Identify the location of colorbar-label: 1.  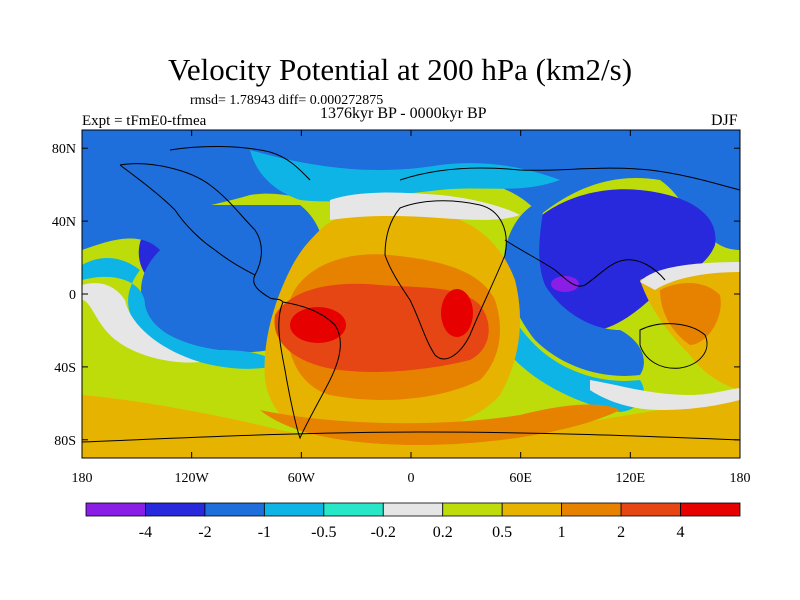
(562, 532).